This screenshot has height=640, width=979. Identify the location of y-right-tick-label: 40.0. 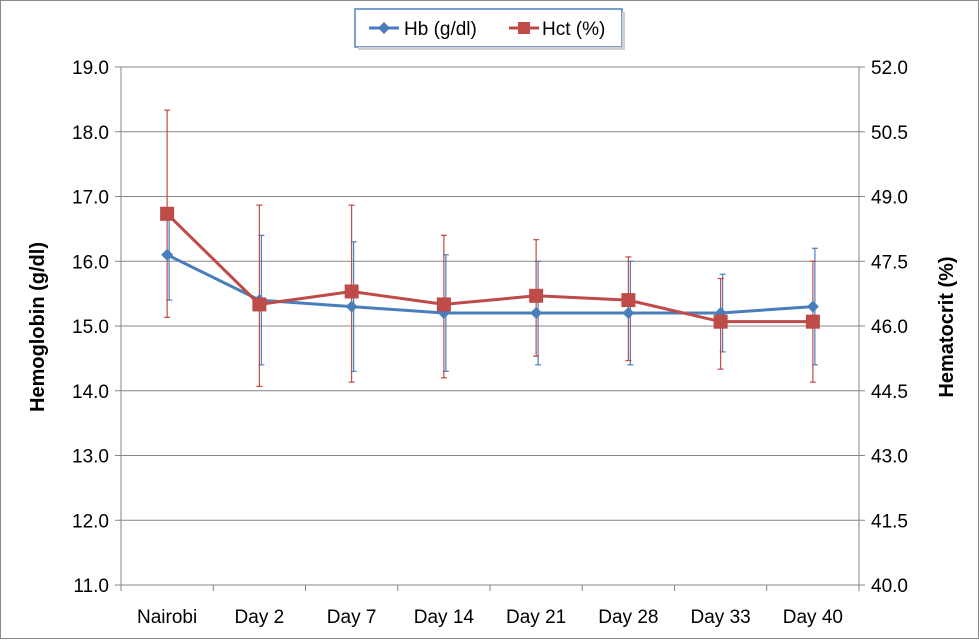
(889, 586).